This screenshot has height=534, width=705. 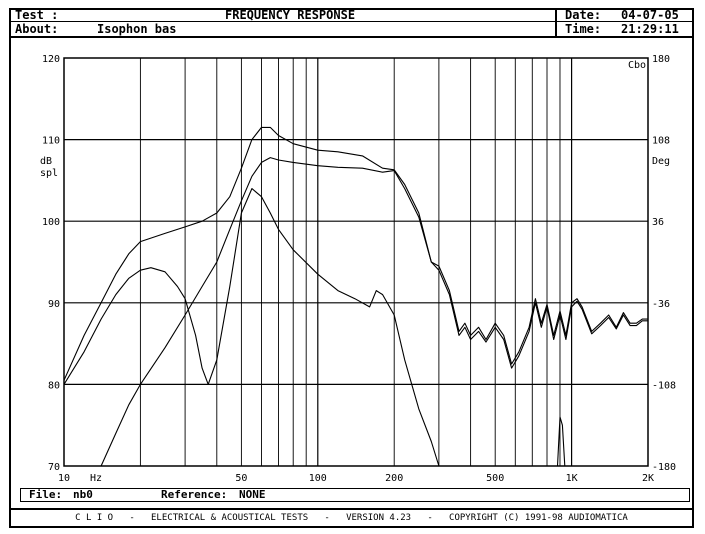 I want to click on date-label: Date:, so click(x=583, y=15).